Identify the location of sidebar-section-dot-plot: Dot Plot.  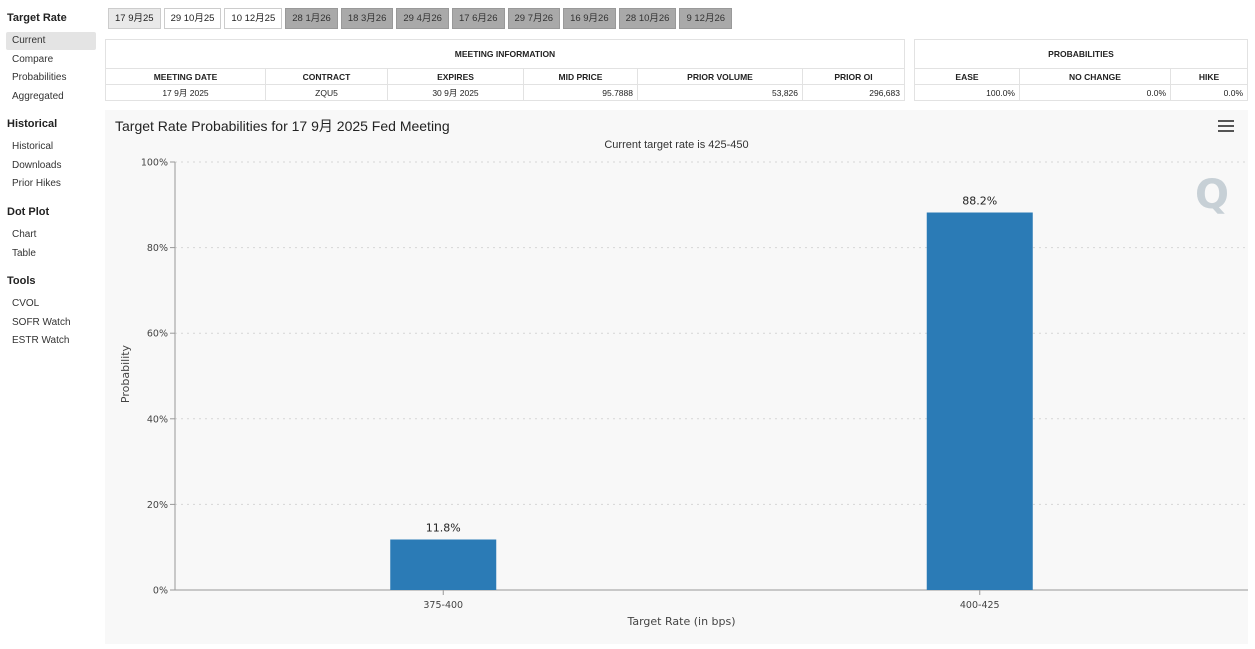
(28, 212).